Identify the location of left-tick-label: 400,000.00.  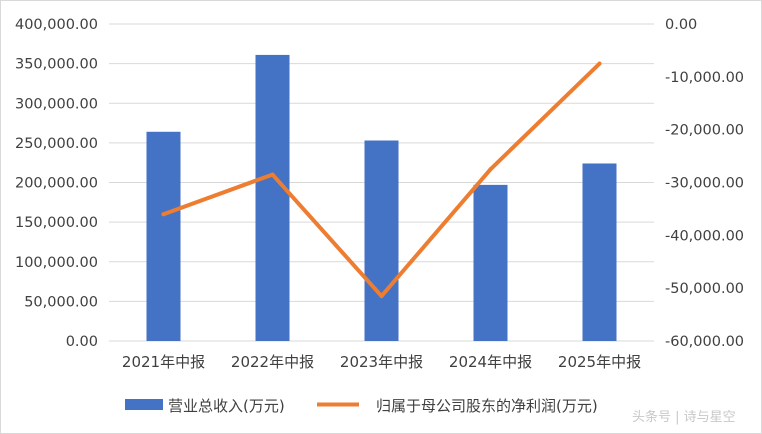
(56, 25).